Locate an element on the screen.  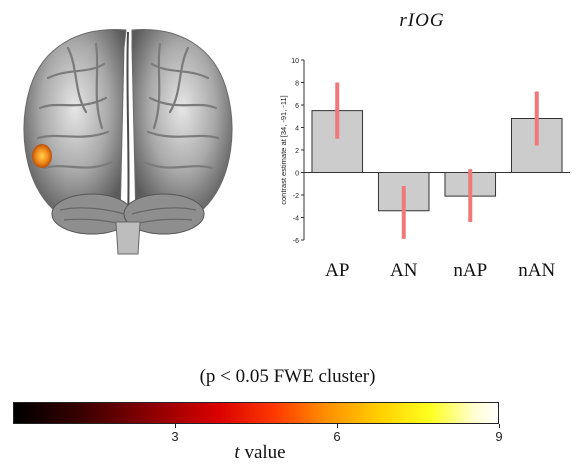
colorbar-label-text: value is located at coordinates (262, 452).